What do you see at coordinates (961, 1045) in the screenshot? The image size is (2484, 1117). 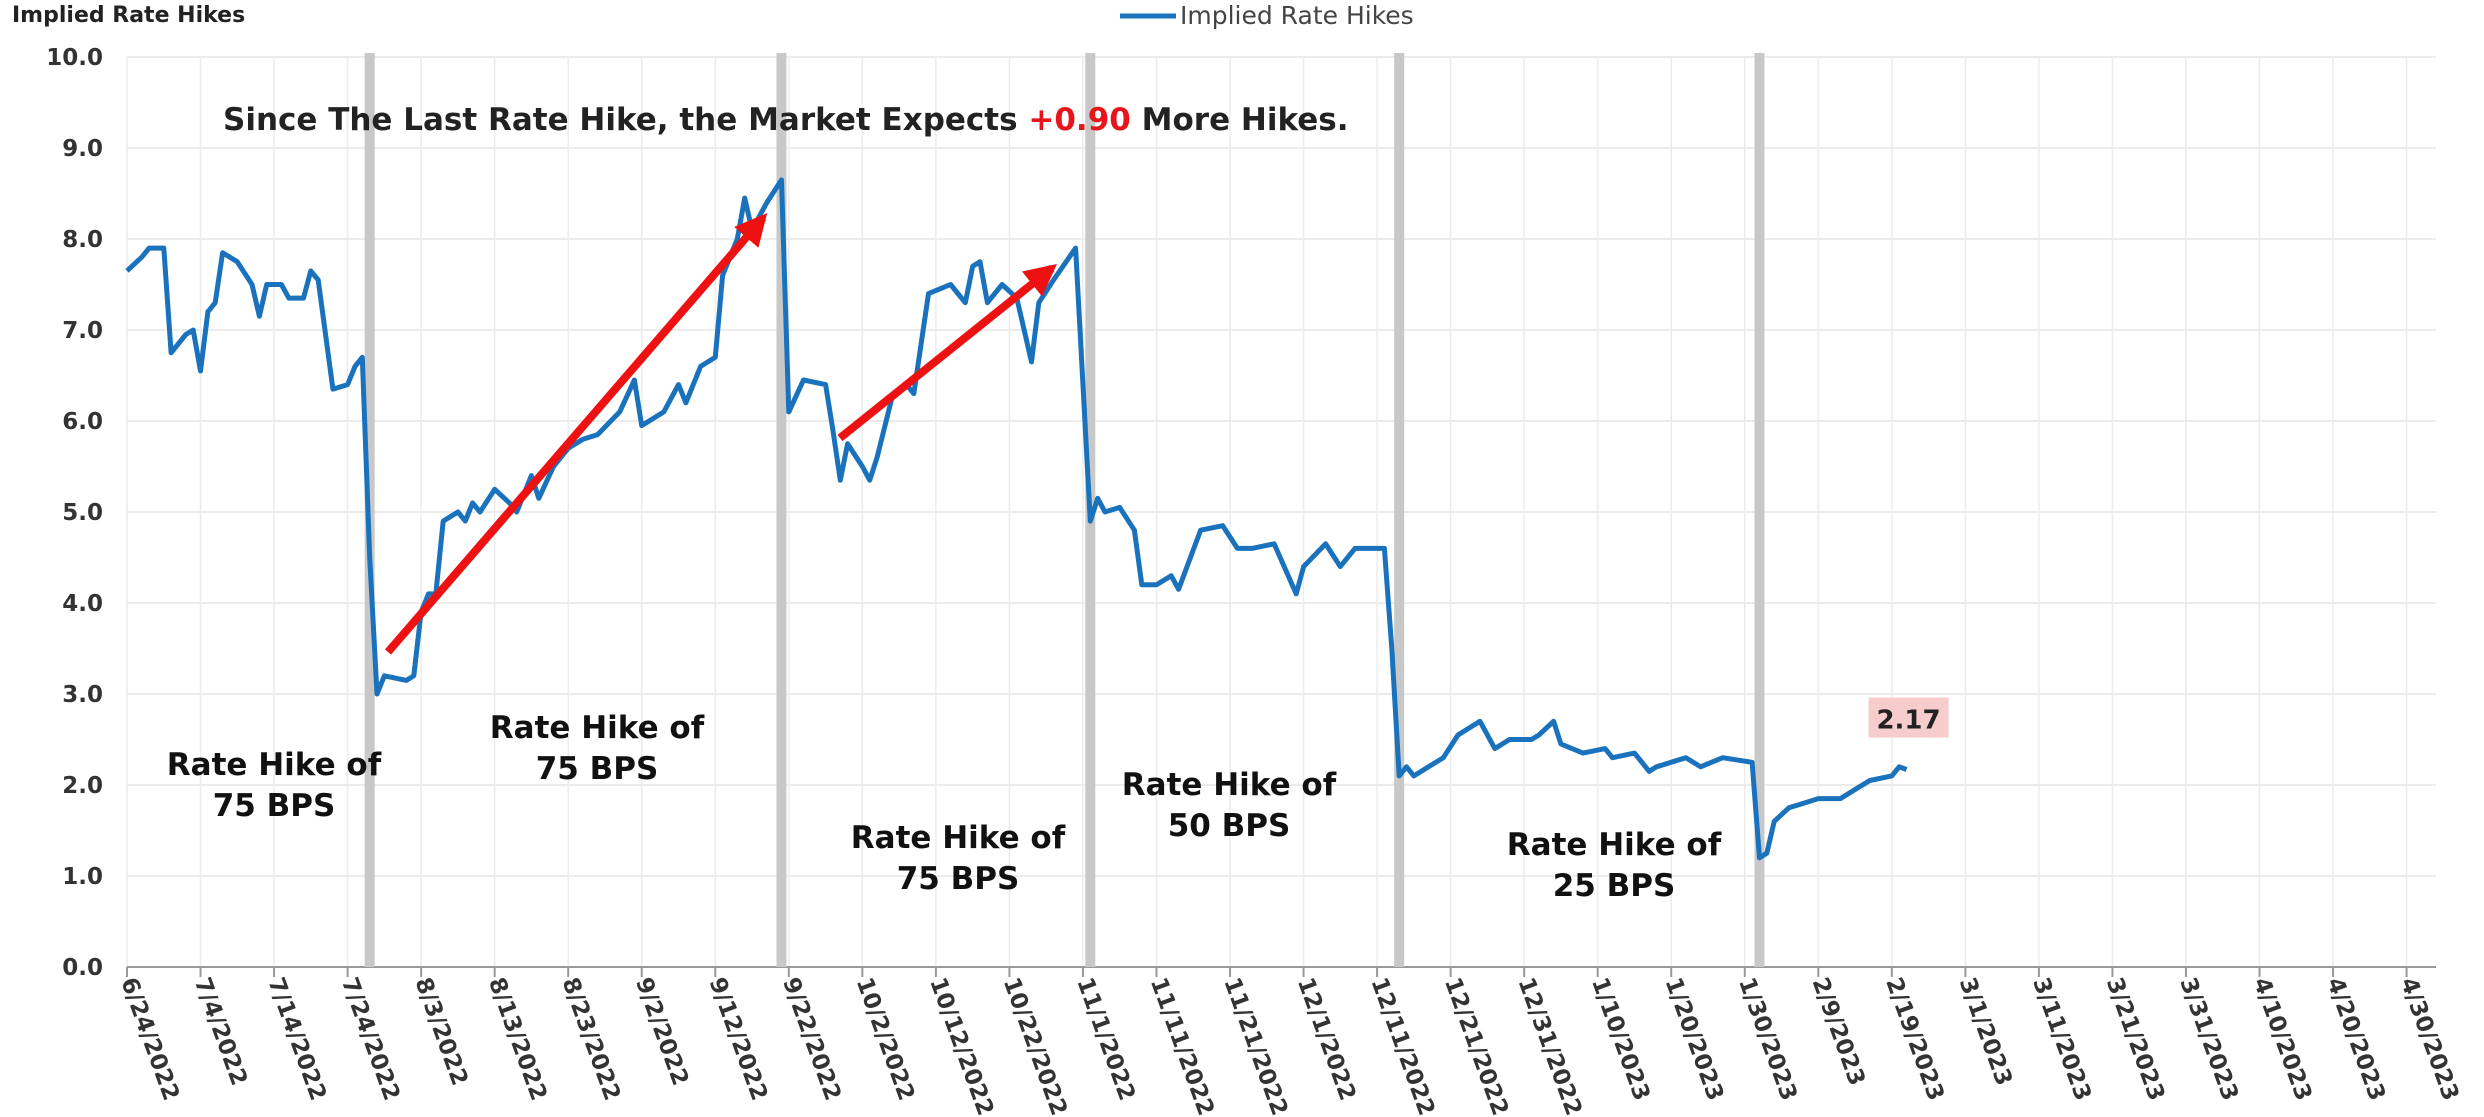 I see `x-tick-label: 10/12/2022` at bounding box center [961, 1045].